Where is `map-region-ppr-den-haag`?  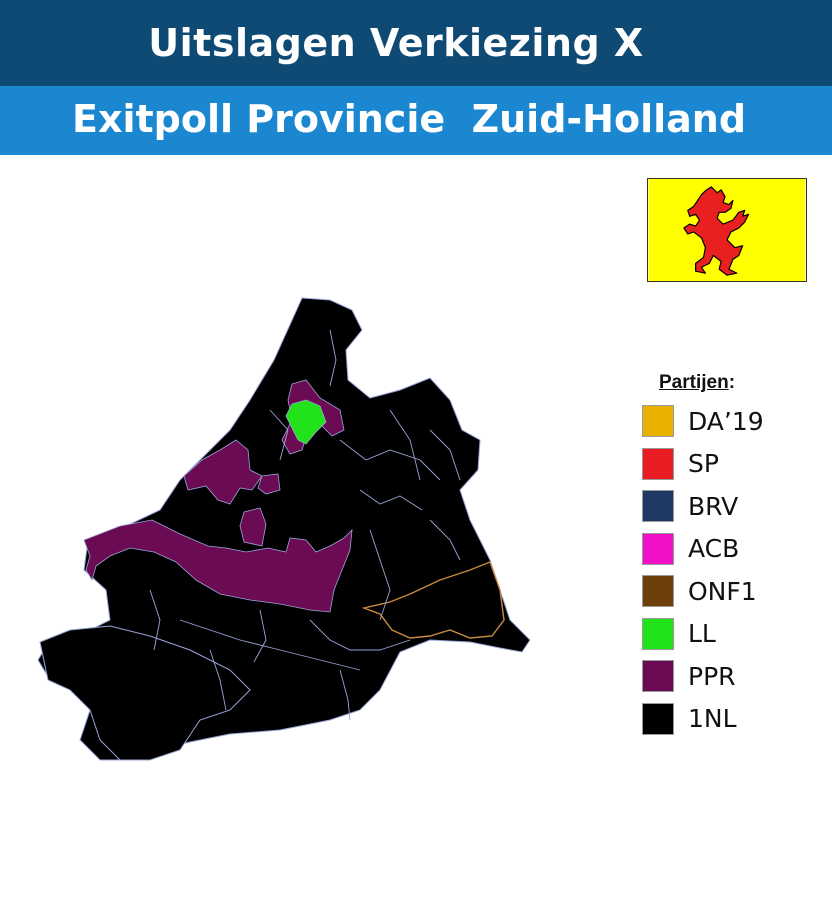
map-region-ppr-den-haag is located at coordinates (223, 472).